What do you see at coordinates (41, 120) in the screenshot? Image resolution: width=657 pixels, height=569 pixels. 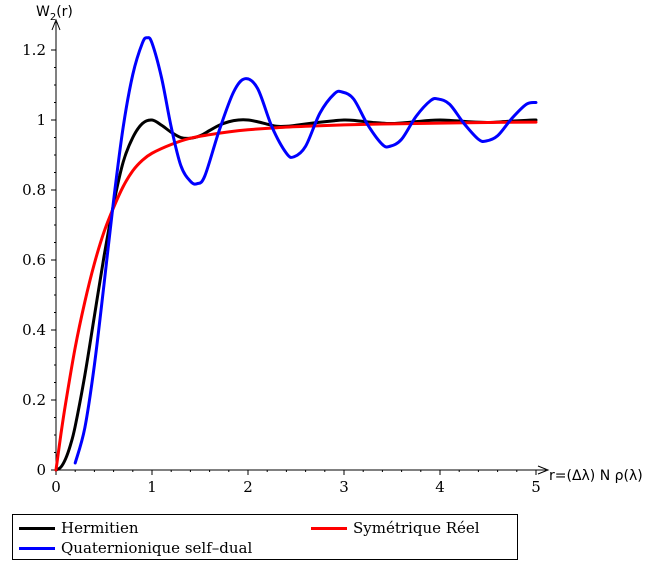 I see `y-tick-label: 1` at bounding box center [41, 120].